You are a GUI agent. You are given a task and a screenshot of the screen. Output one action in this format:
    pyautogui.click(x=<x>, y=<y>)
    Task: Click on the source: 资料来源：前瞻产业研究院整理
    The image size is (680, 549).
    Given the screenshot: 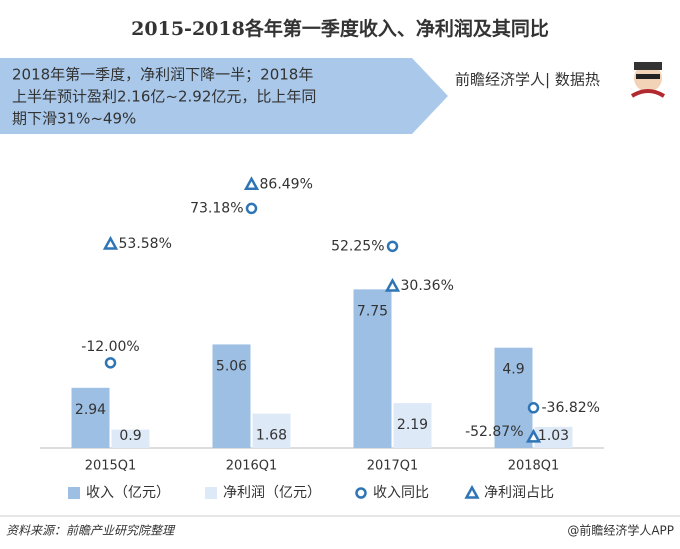 What is the action you would take?
    pyautogui.click(x=91, y=531)
    